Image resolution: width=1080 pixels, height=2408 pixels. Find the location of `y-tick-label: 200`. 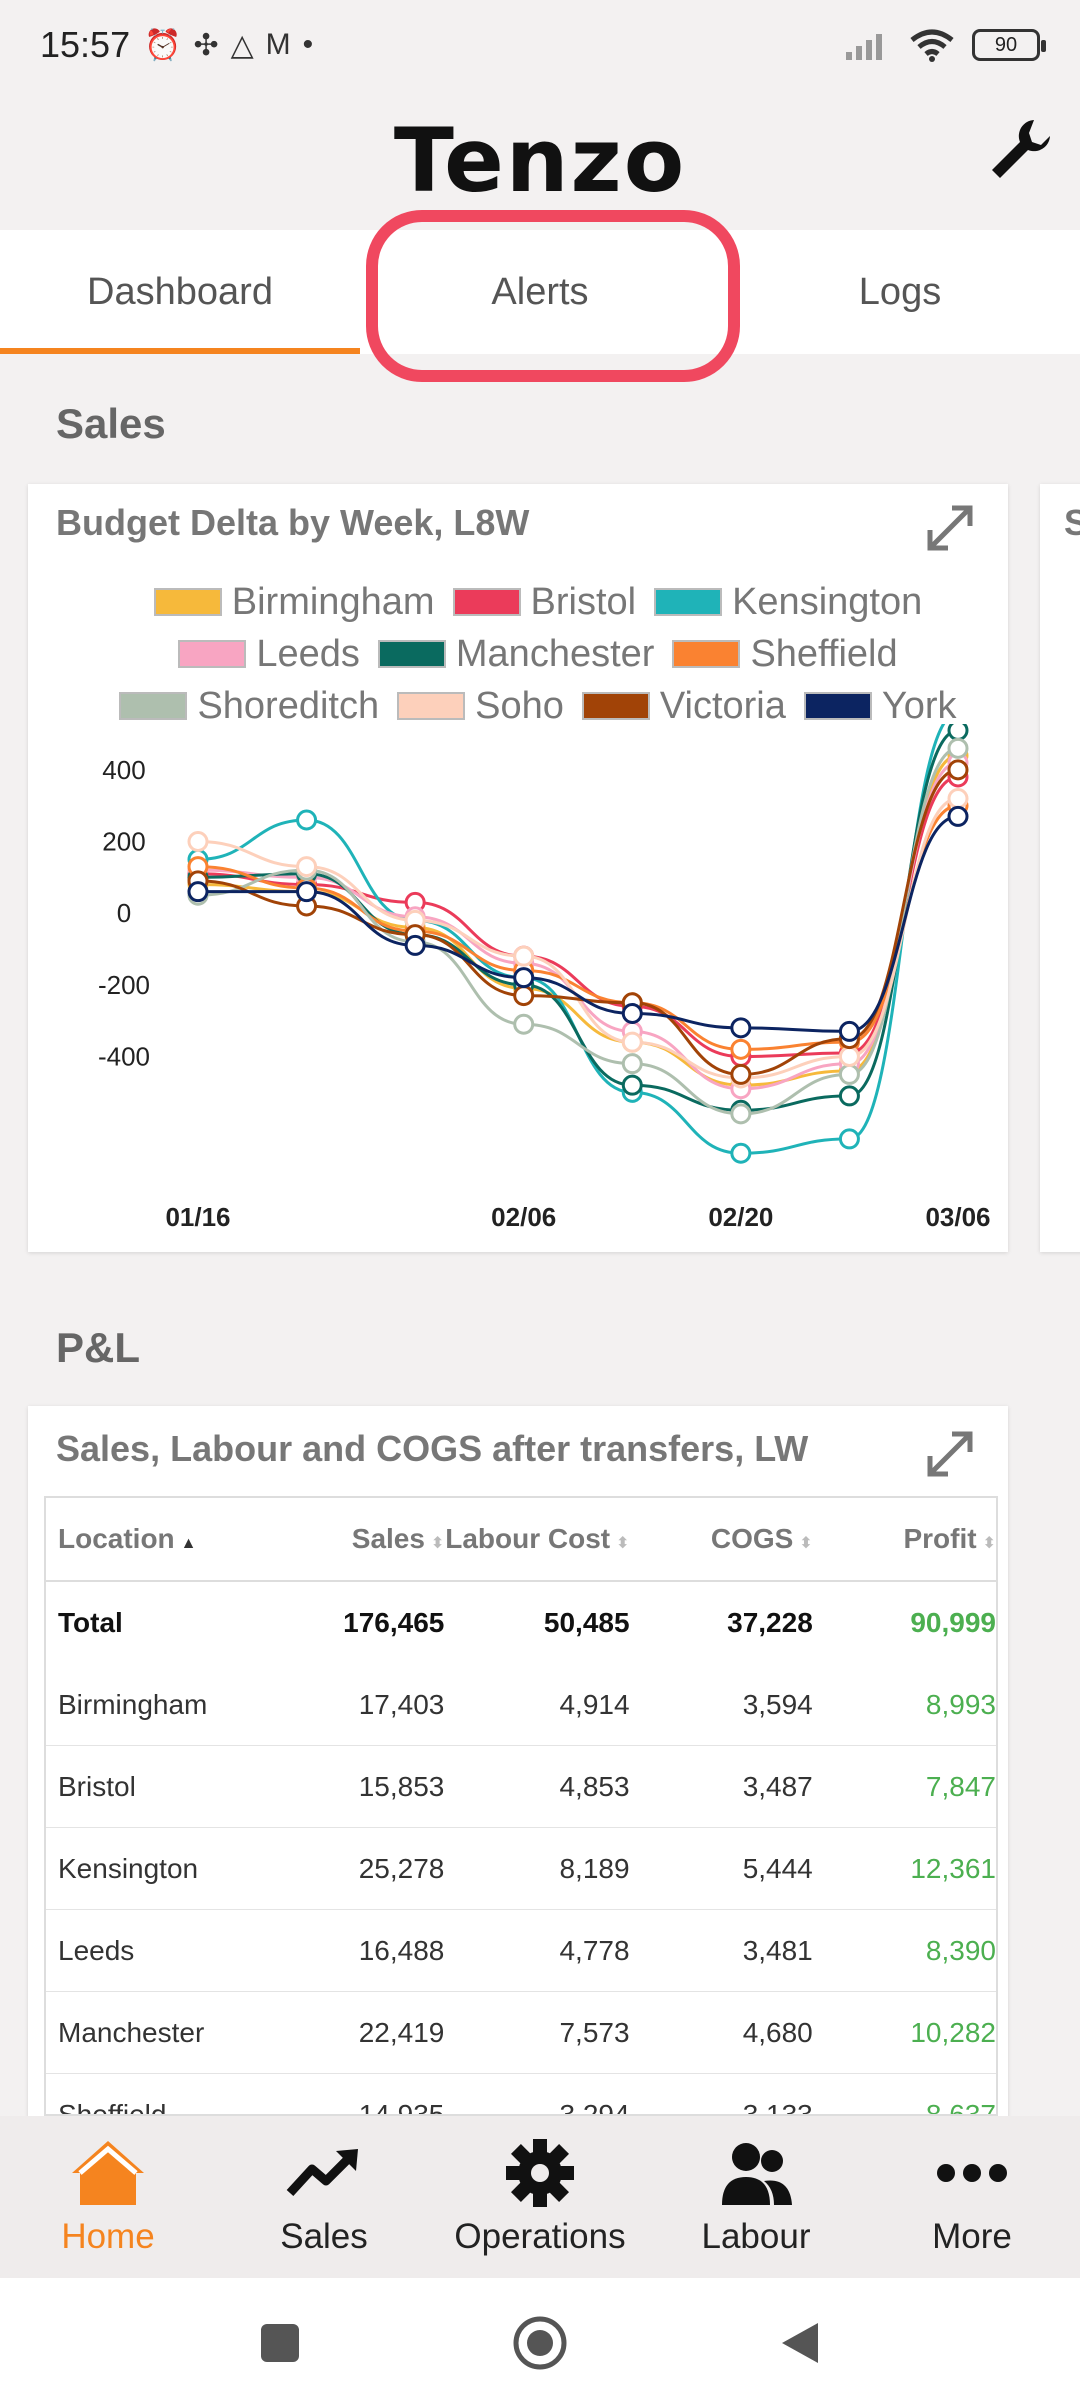

y-tick-label: 200 is located at coordinates (123, 842).